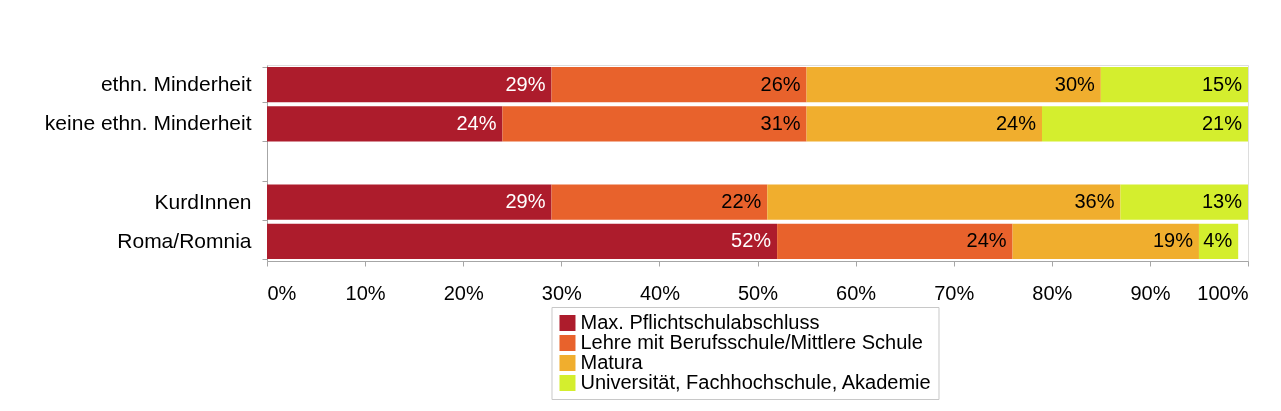 The height and width of the screenshot is (411, 1281). Describe the element at coordinates (203, 201) in the screenshot. I see `y-tick-label: KurdInnen` at that location.